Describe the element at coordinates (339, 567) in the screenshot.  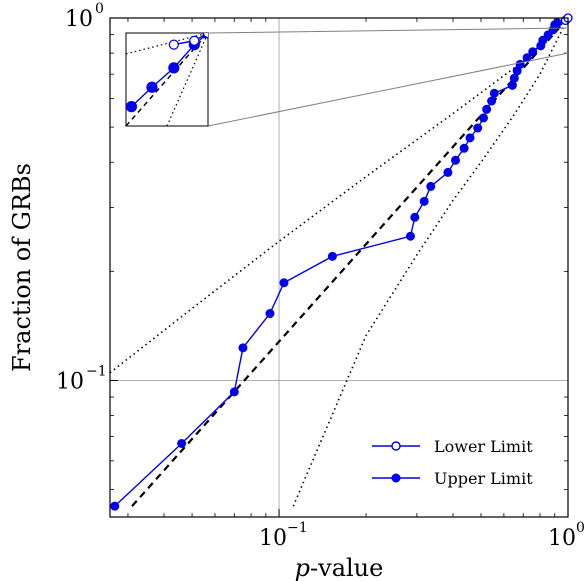
I see `x-axis-label: p-value` at that location.